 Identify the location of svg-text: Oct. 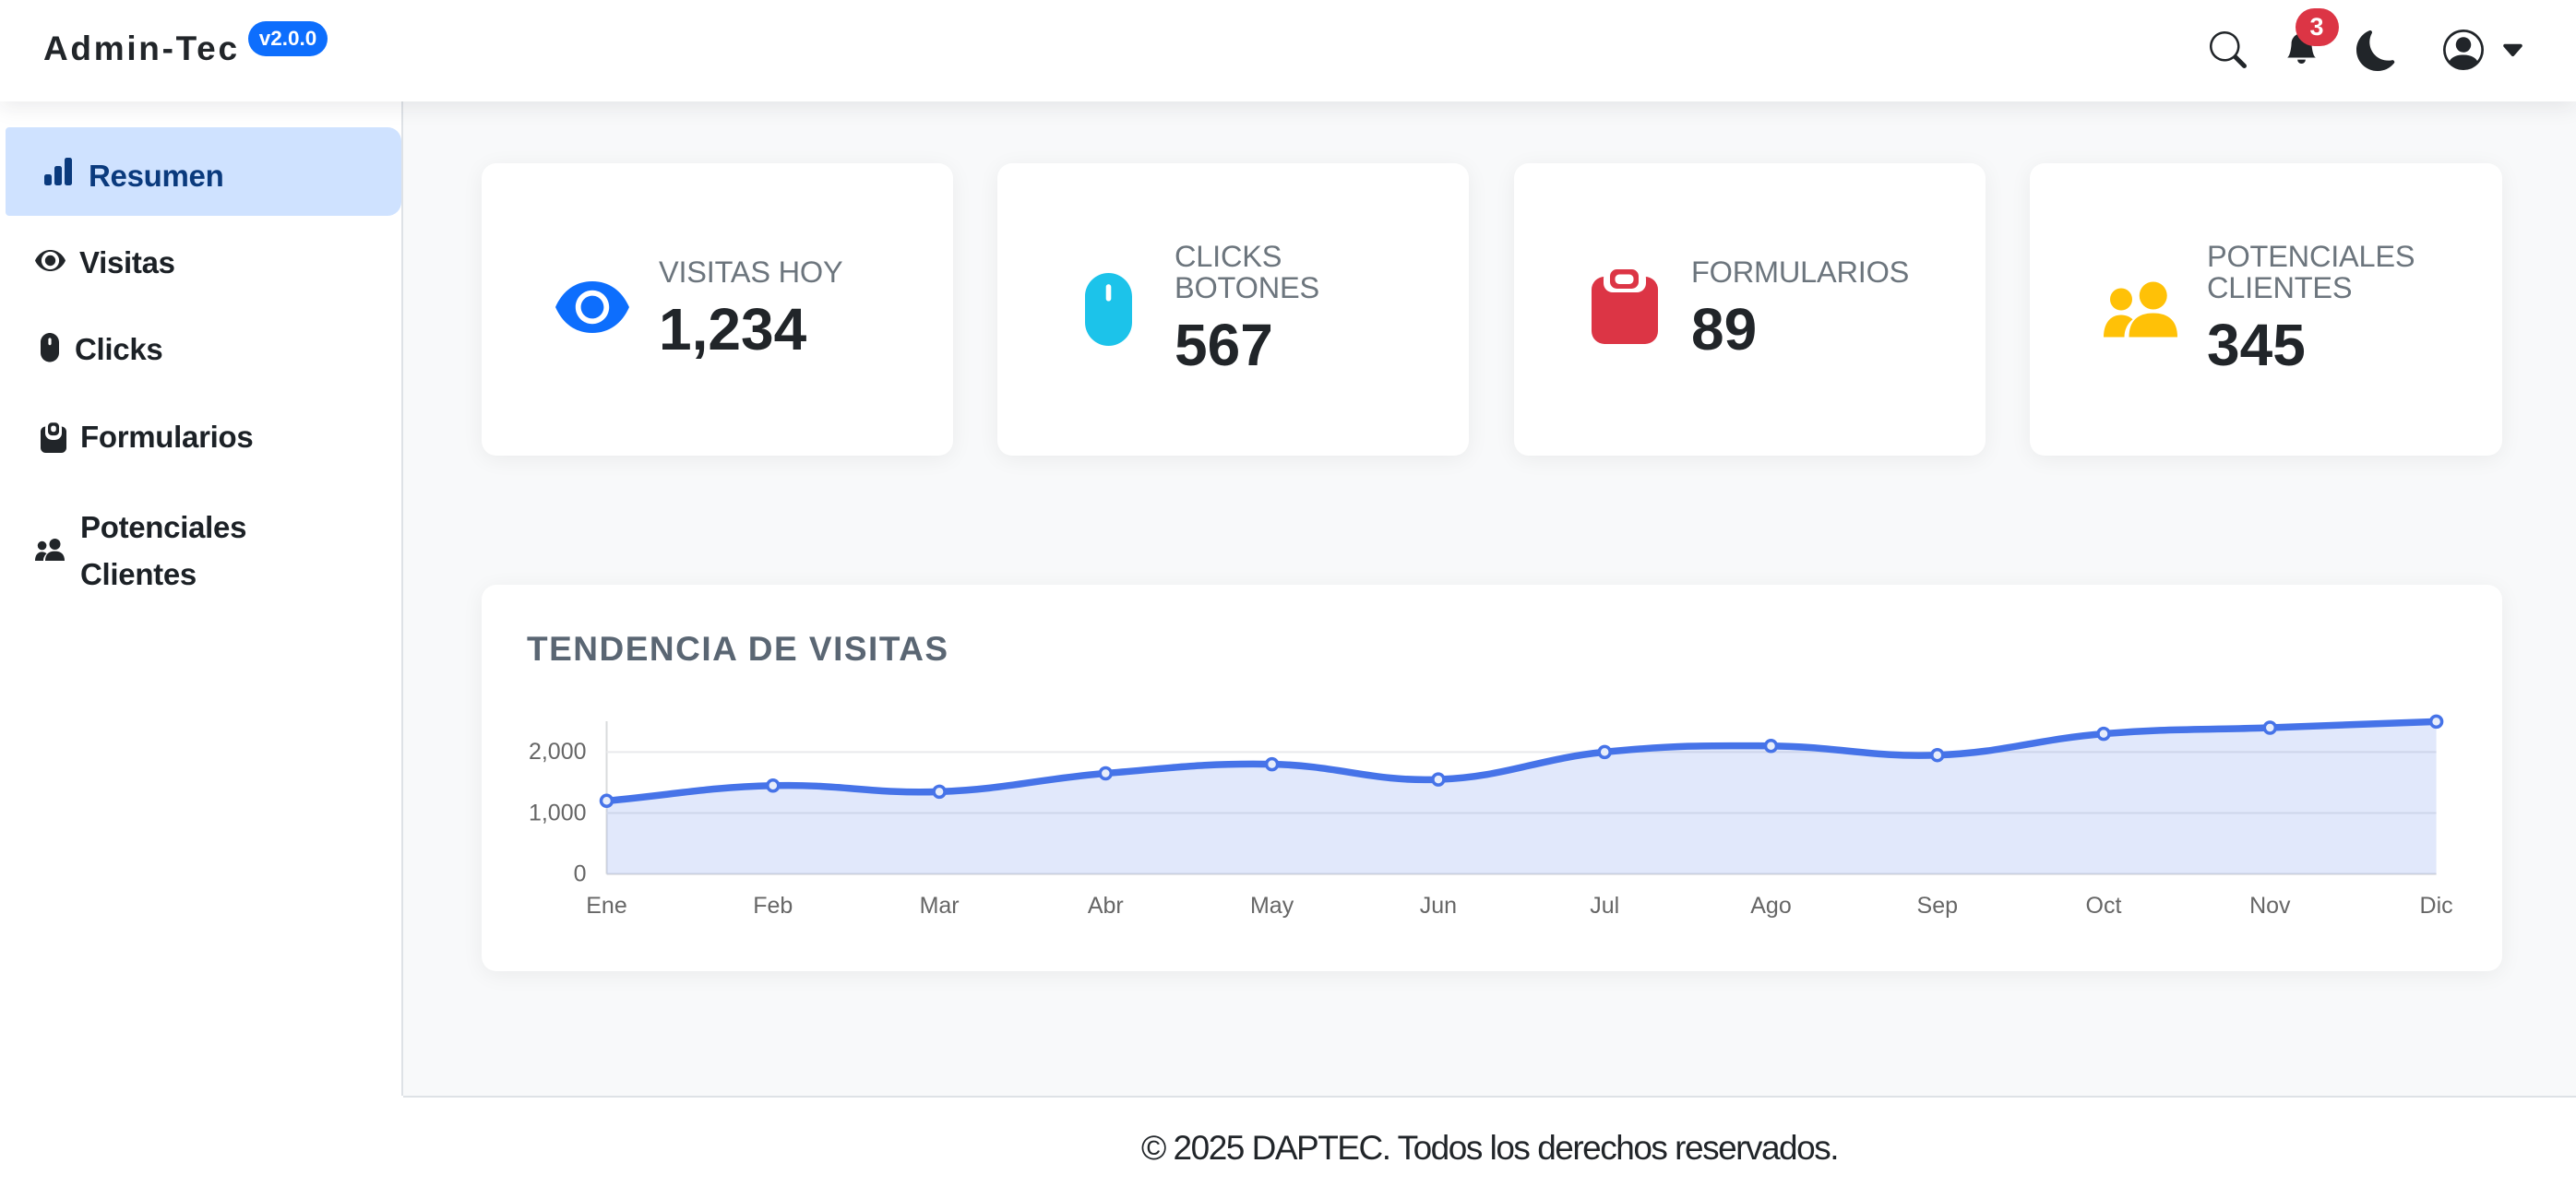
(2104, 906).